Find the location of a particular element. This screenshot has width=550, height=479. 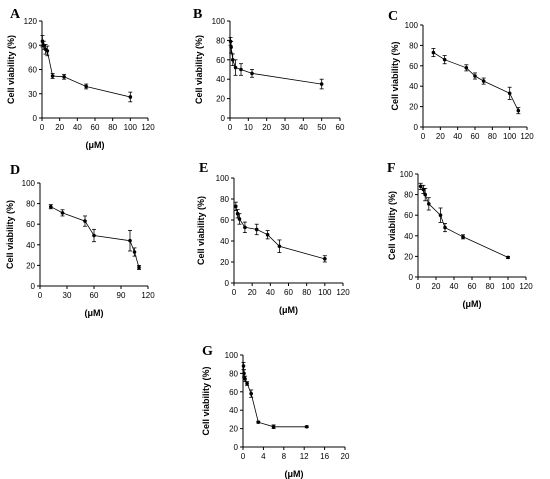

x-tick-label: 90 is located at coordinates (121, 295).